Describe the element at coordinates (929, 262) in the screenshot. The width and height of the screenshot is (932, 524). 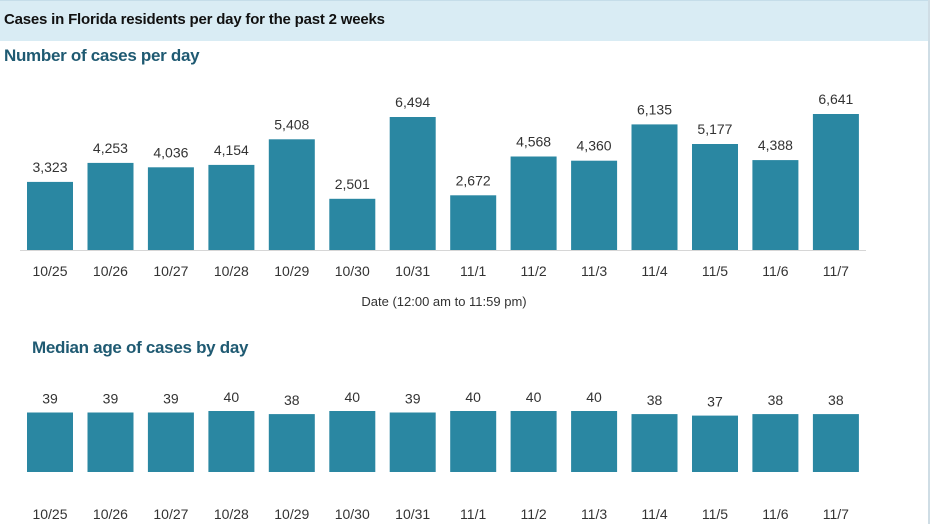
I see `right-divider` at that location.